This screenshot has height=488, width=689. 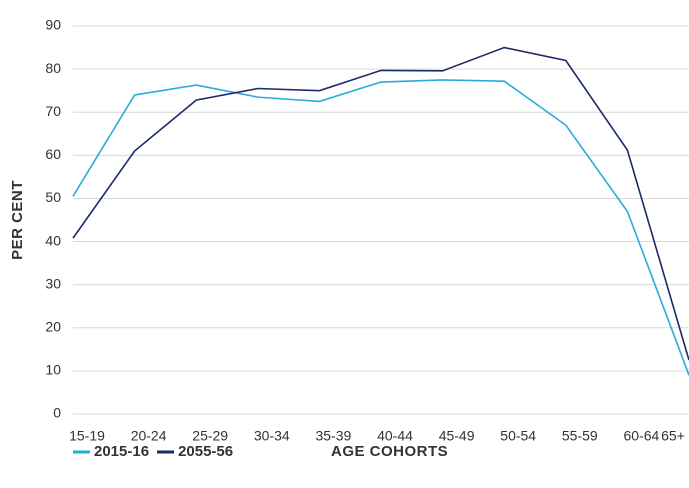 What do you see at coordinates (272, 436) in the screenshot?
I see `x-tick-label: 30-34` at bounding box center [272, 436].